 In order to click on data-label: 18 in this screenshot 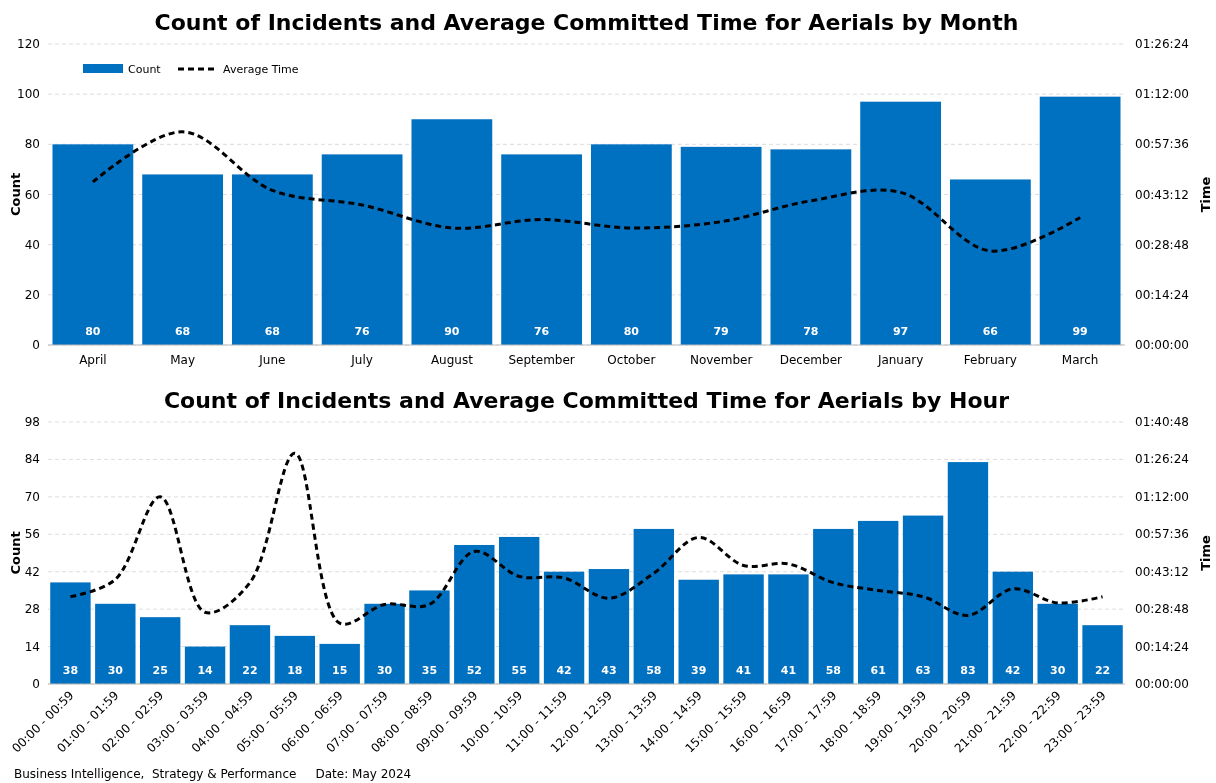, I will do `click(295, 670)`.